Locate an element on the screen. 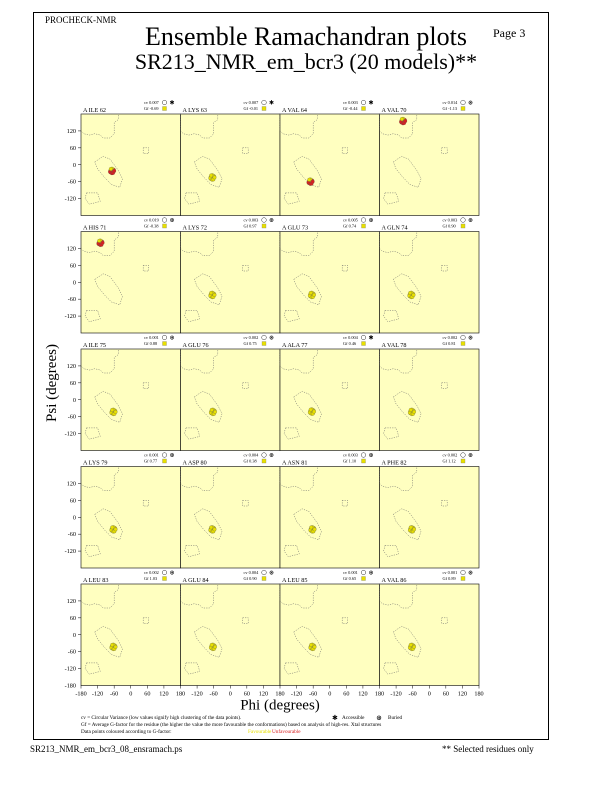 The image size is (612, 792). chart-subtitle: SR213_NMR_em_bcr3 (20 models)** is located at coordinates (306, 61).